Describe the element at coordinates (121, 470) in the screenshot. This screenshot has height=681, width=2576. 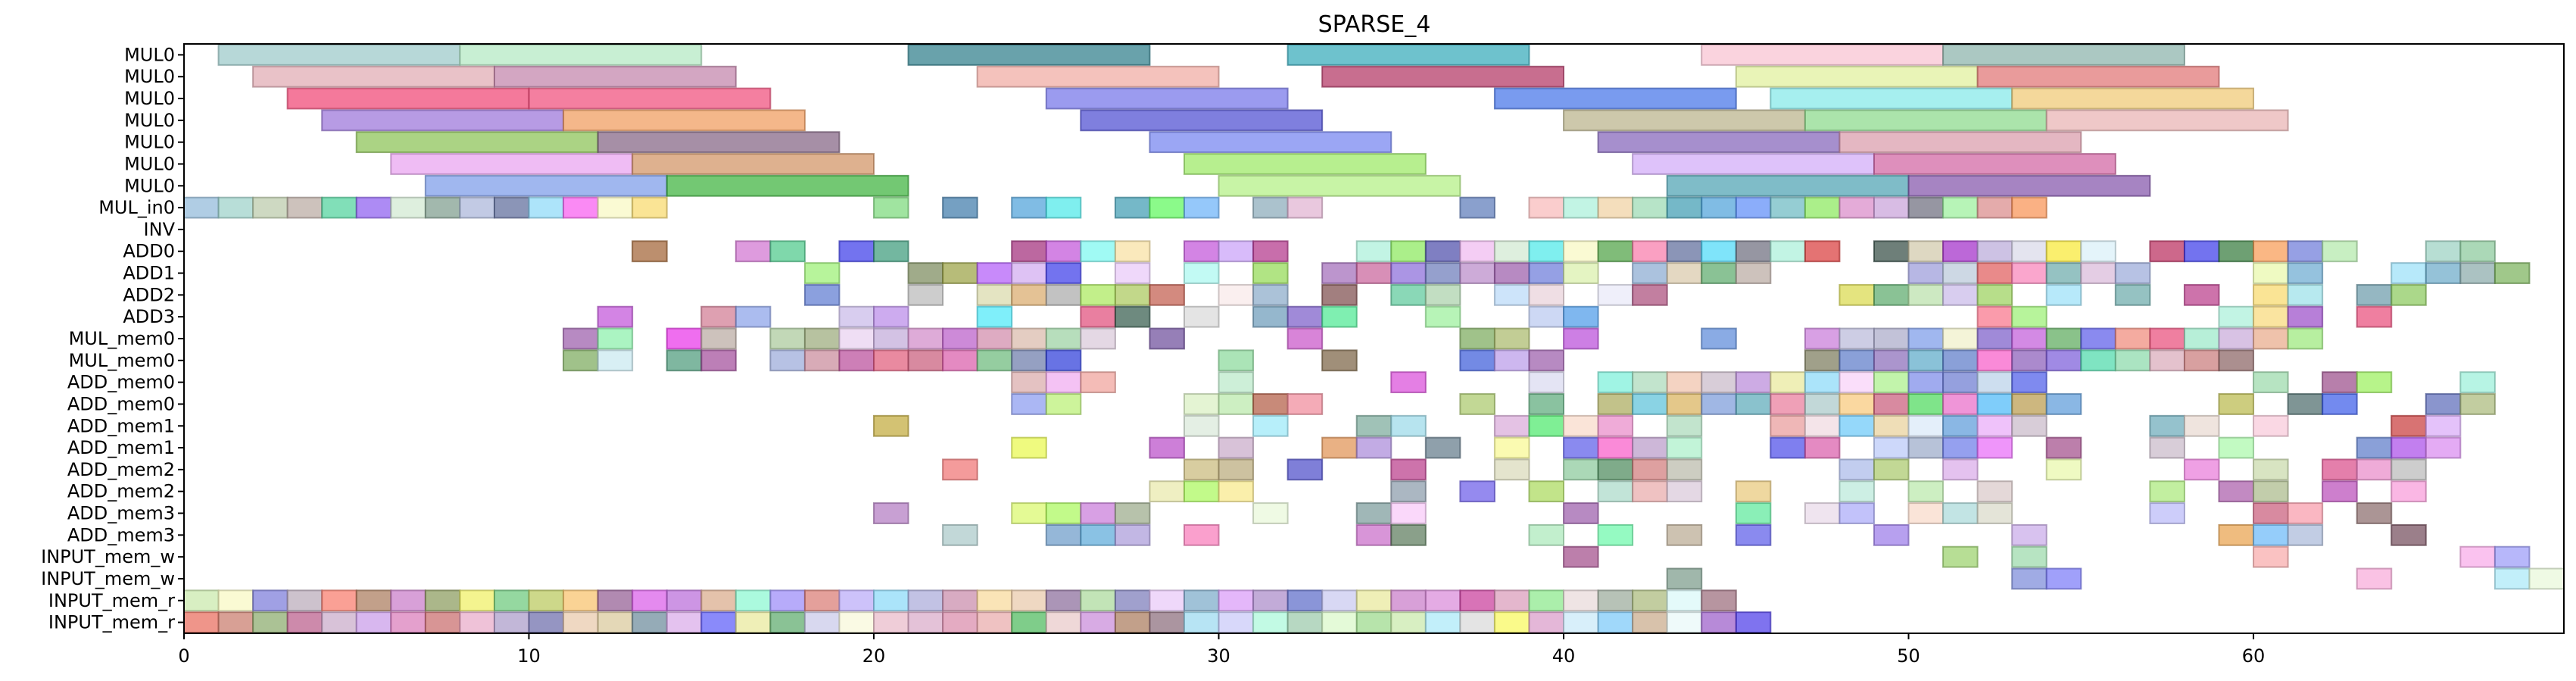
I see `y-tick-label: ADD_mem2` at that location.